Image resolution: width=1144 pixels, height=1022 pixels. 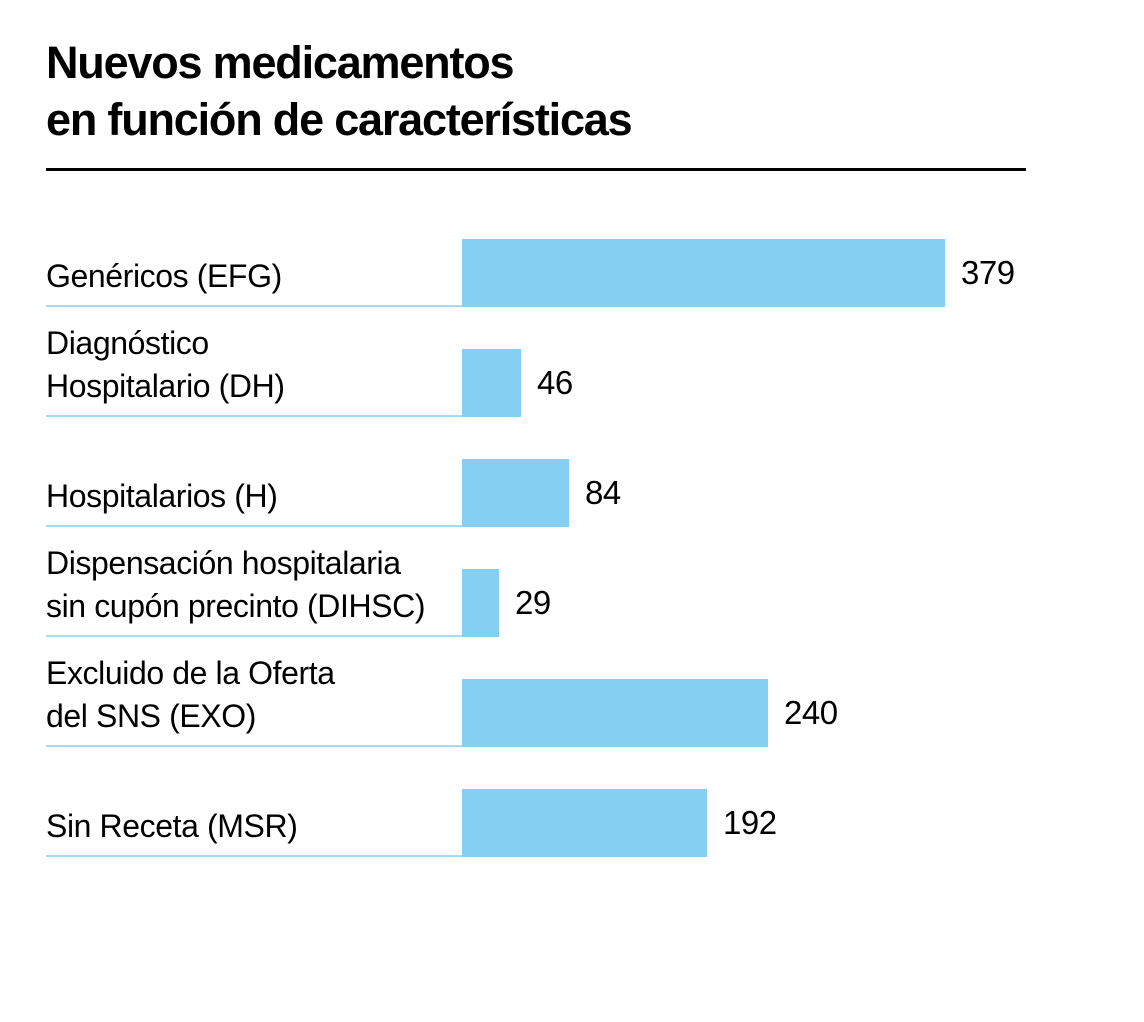 What do you see at coordinates (165, 386) in the screenshot?
I see `category-label-line: Hospitalario (DH)` at bounding box center [165, 386].